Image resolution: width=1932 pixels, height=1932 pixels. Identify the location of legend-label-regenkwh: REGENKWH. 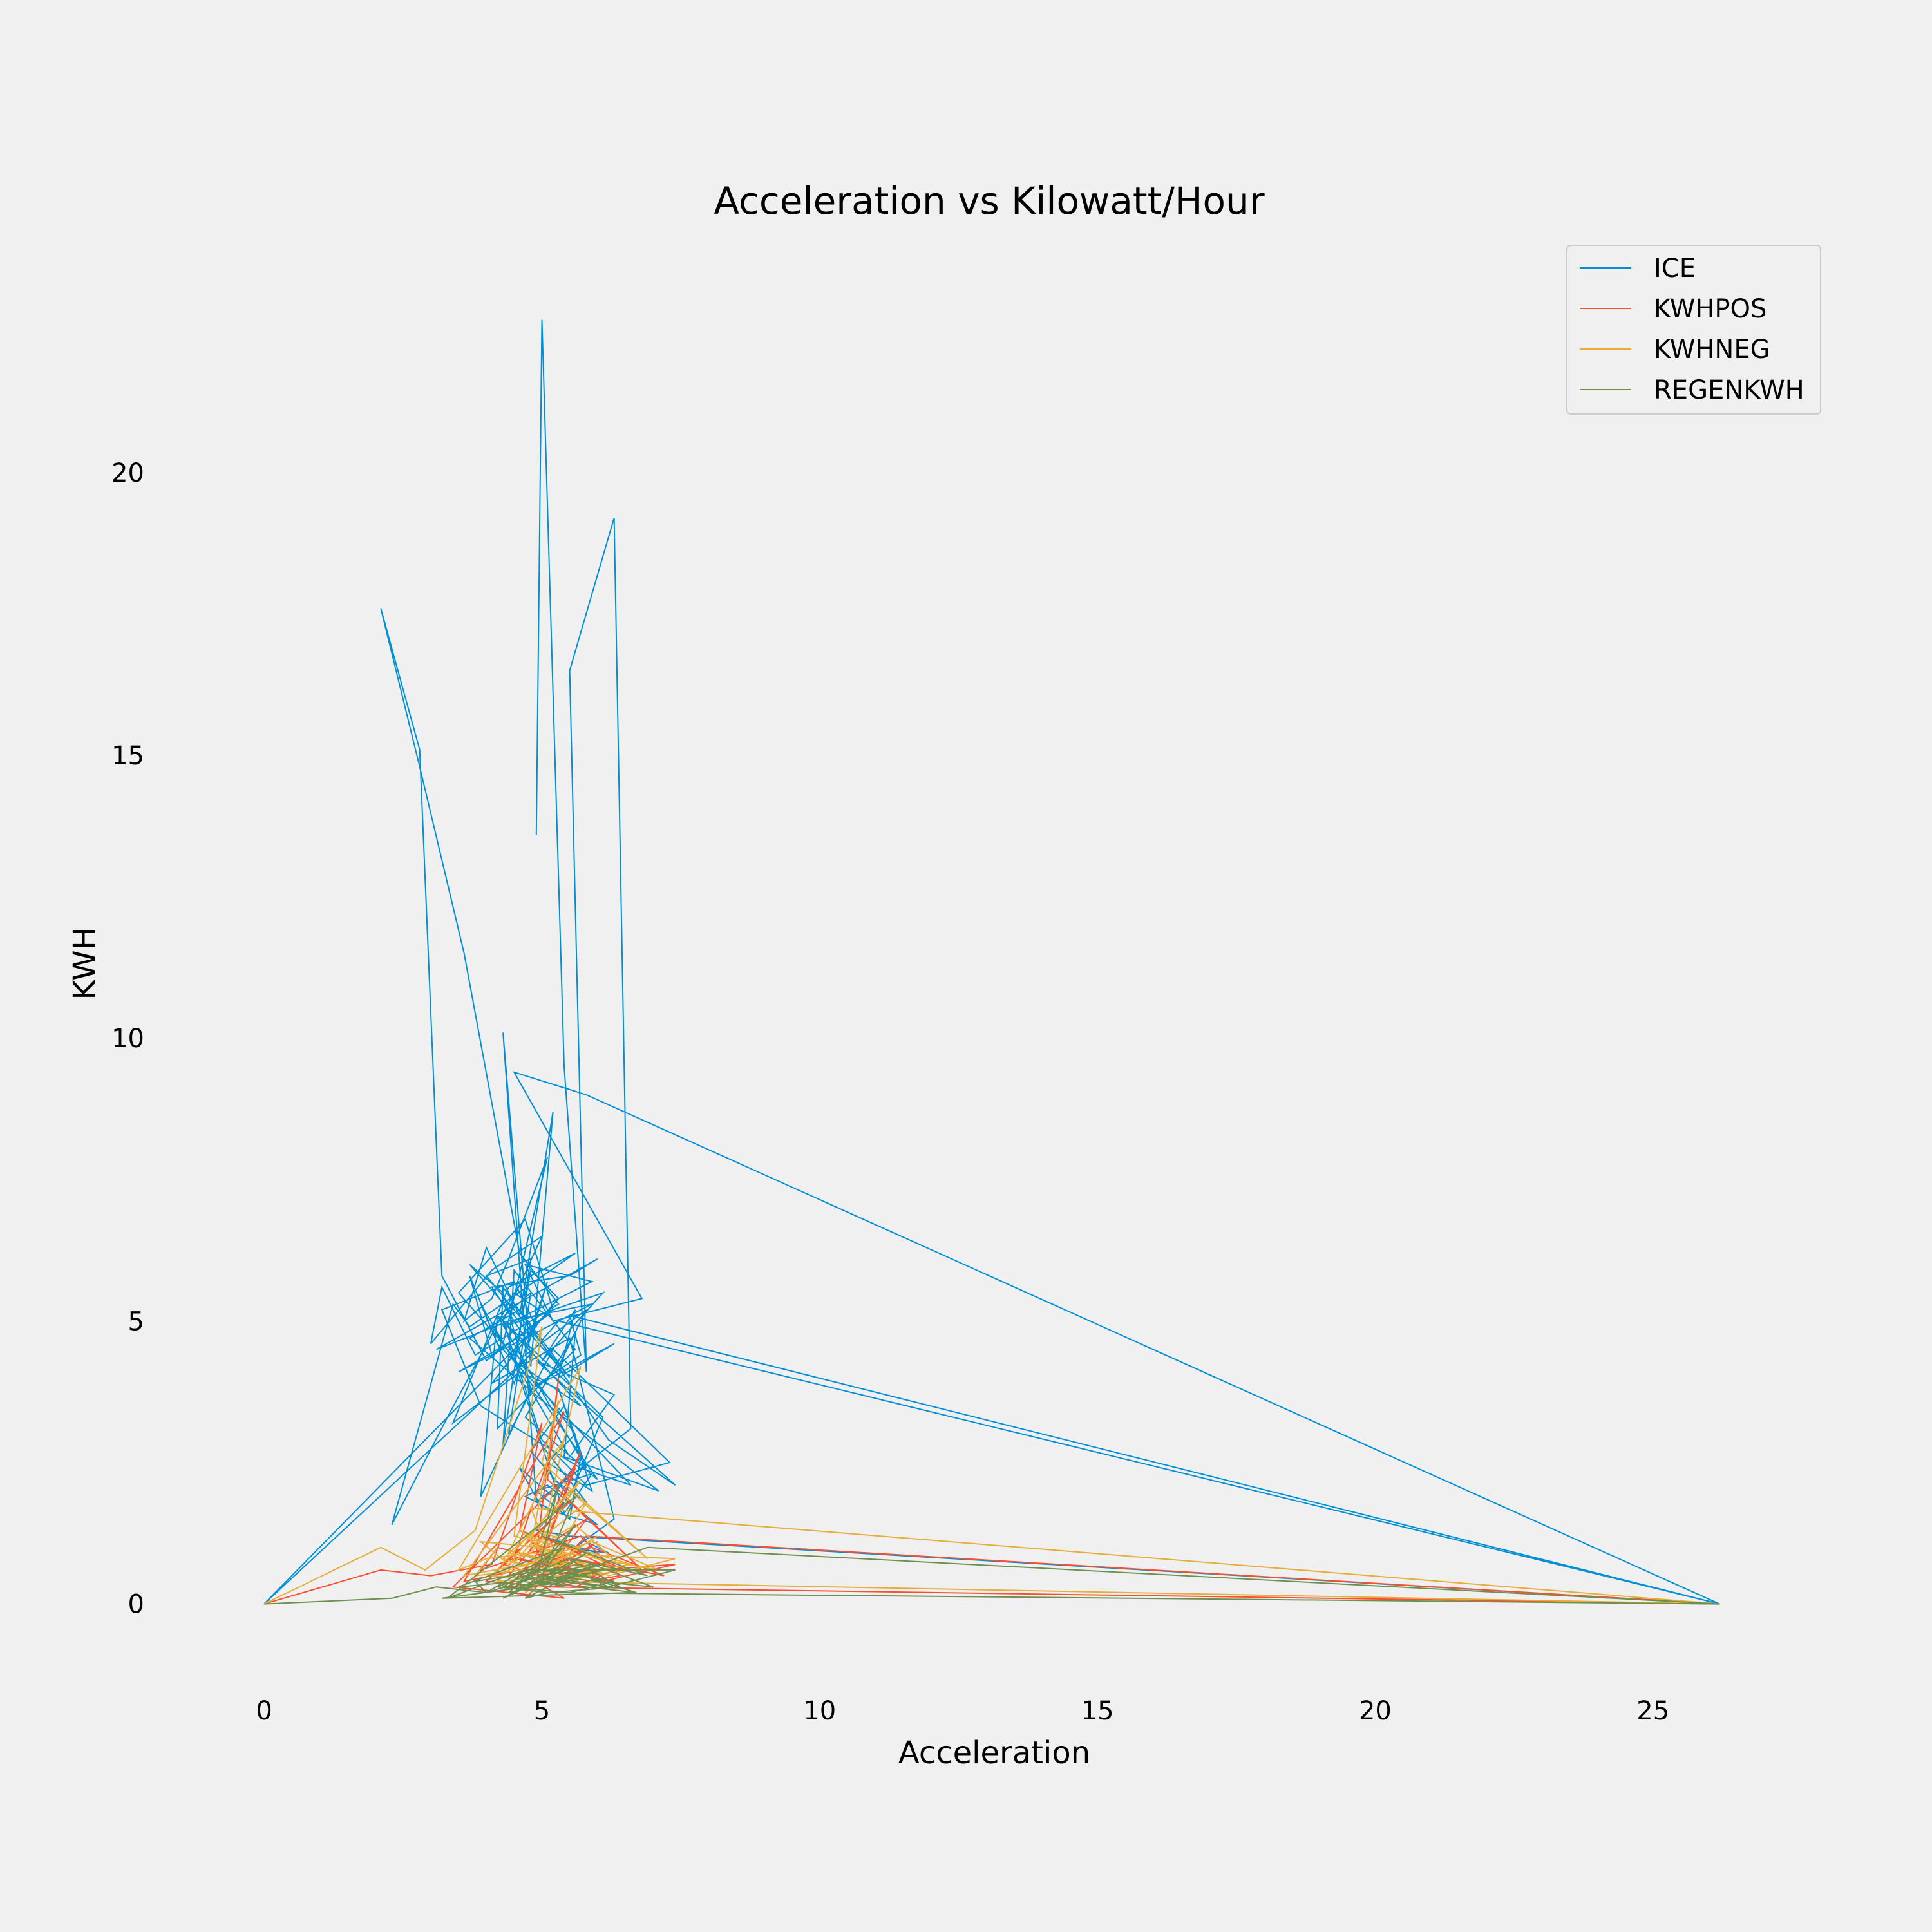
(1729, 390).